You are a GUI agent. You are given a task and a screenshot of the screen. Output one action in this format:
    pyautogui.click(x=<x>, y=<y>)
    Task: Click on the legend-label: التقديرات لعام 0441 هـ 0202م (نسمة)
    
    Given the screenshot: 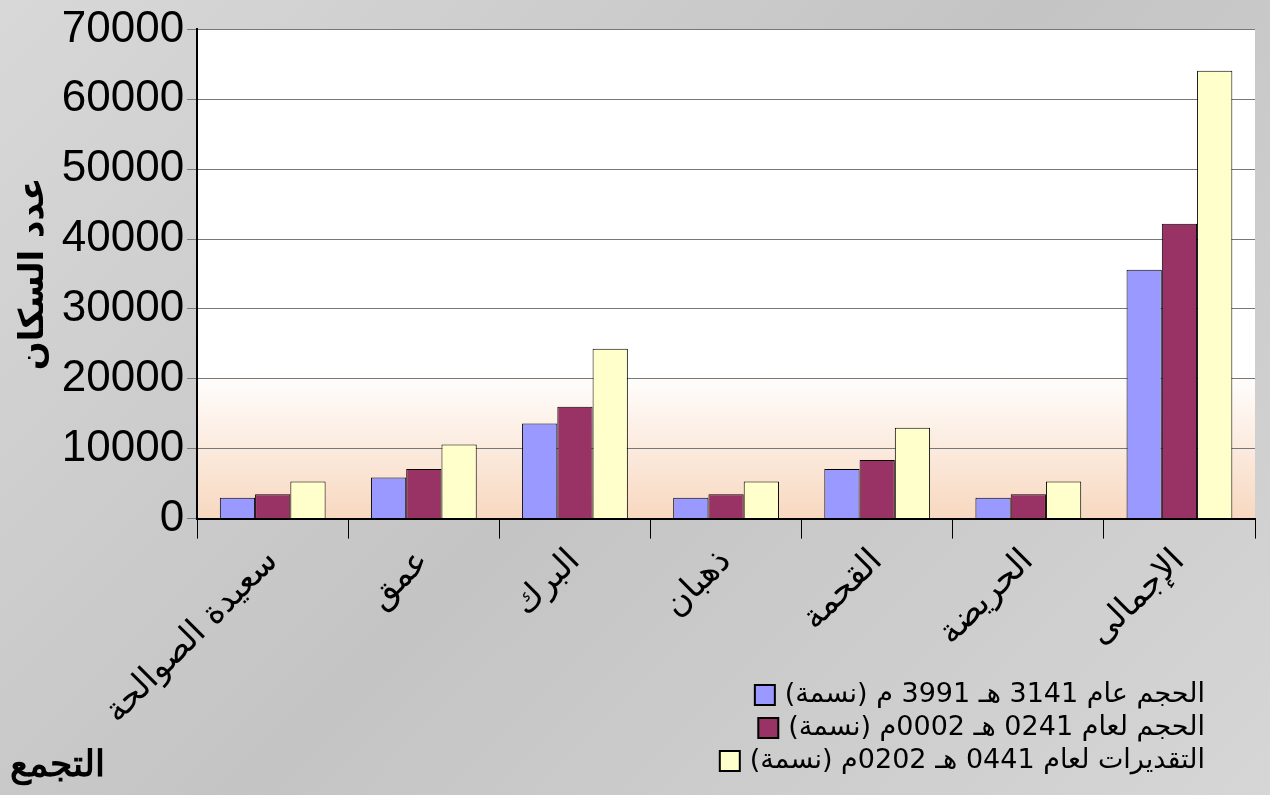 What is the action you would take?
    pyautogui.click(x=977, y=759)
    